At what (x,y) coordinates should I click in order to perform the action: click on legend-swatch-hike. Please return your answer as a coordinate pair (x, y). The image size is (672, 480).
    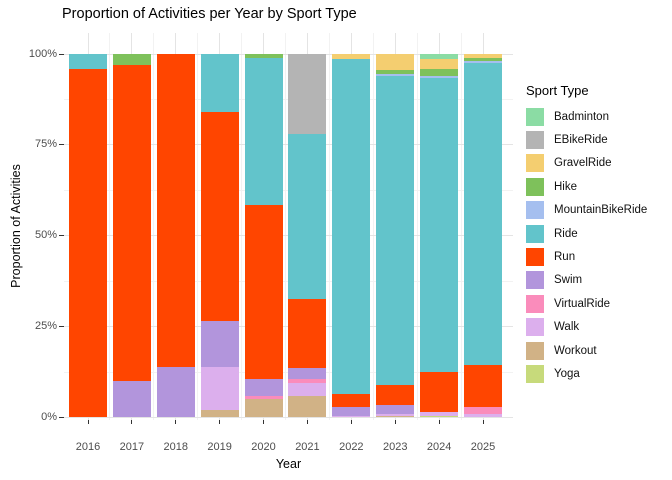
    Looking at the image, I should click on (535, 186).